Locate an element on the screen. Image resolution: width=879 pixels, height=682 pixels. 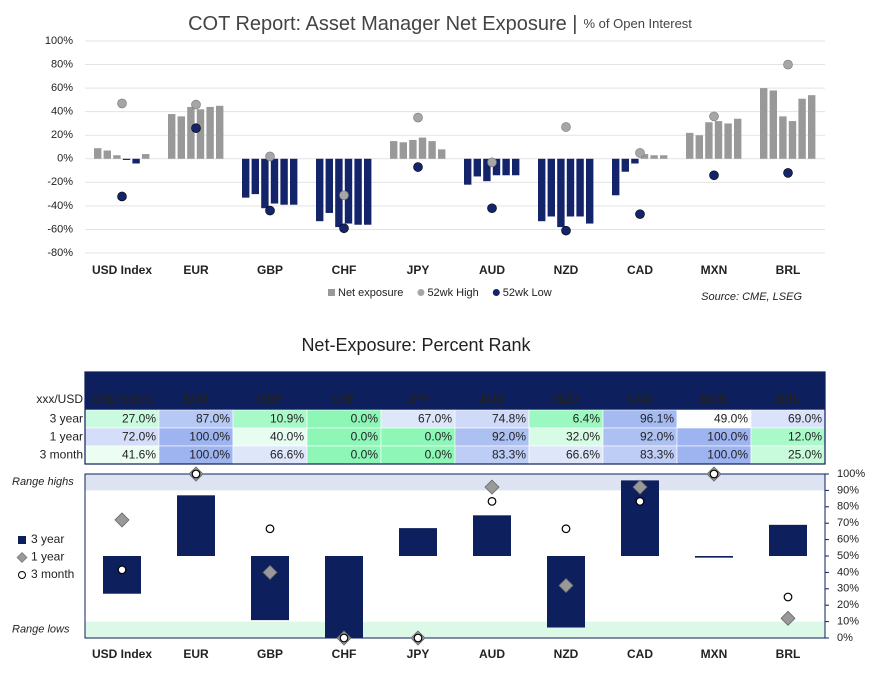
table-cell-text: 96.1% is located at coordinates (657, 419).